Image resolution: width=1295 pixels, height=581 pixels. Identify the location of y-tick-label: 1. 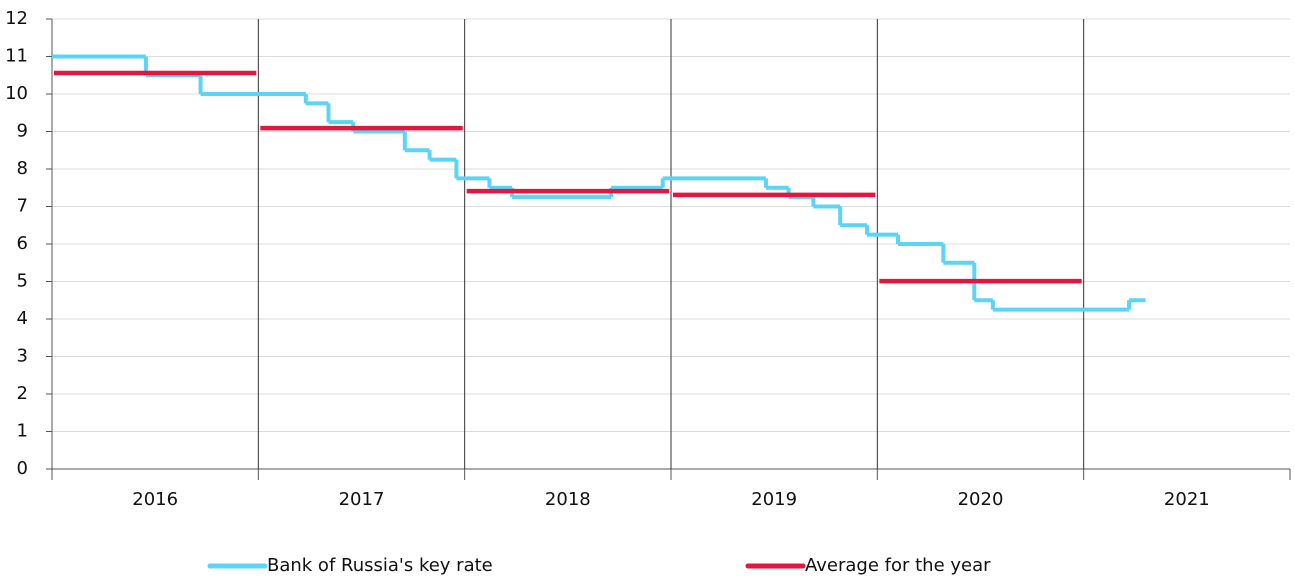
(22, 431).